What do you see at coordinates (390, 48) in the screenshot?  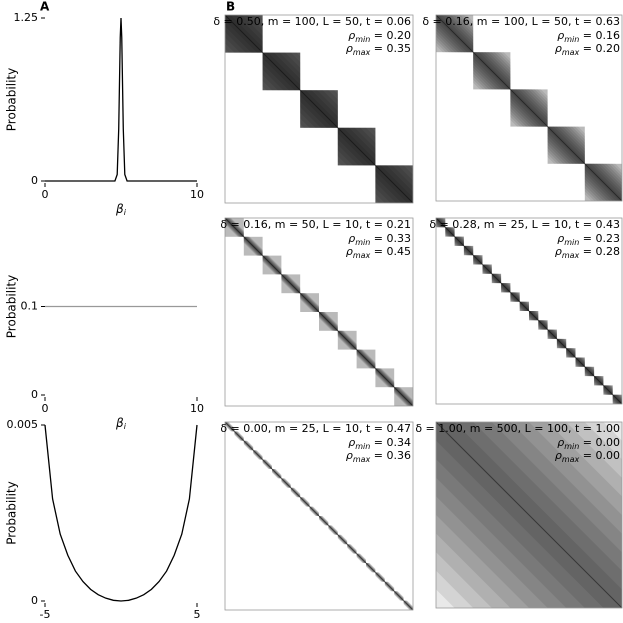 I see `rho-value: = 0.35` at bounding box center [390, 48].